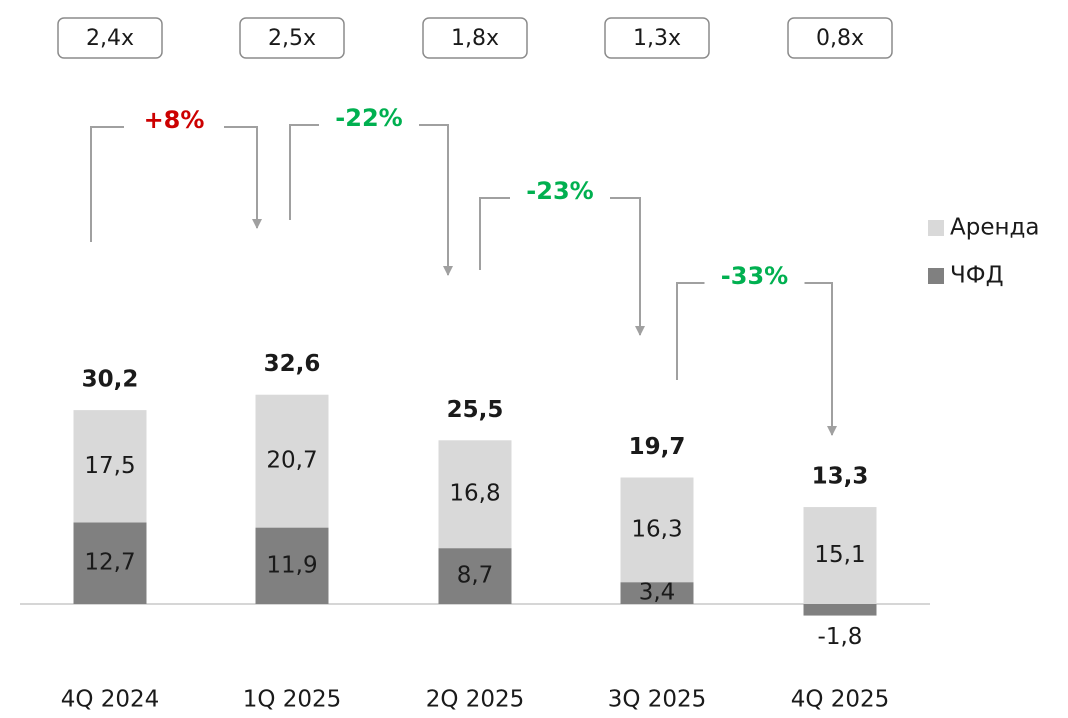  I want to click on change-label: -23%, so click(559, 191).